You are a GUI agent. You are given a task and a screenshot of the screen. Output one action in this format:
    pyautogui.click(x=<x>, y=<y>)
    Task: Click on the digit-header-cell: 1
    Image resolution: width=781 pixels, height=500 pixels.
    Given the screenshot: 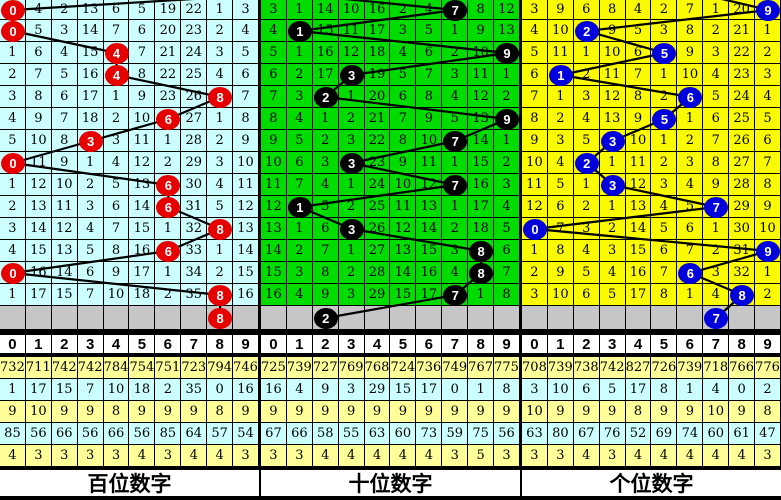 What is the action you would take?
    pyautogui.click(x=38, y=344)
    